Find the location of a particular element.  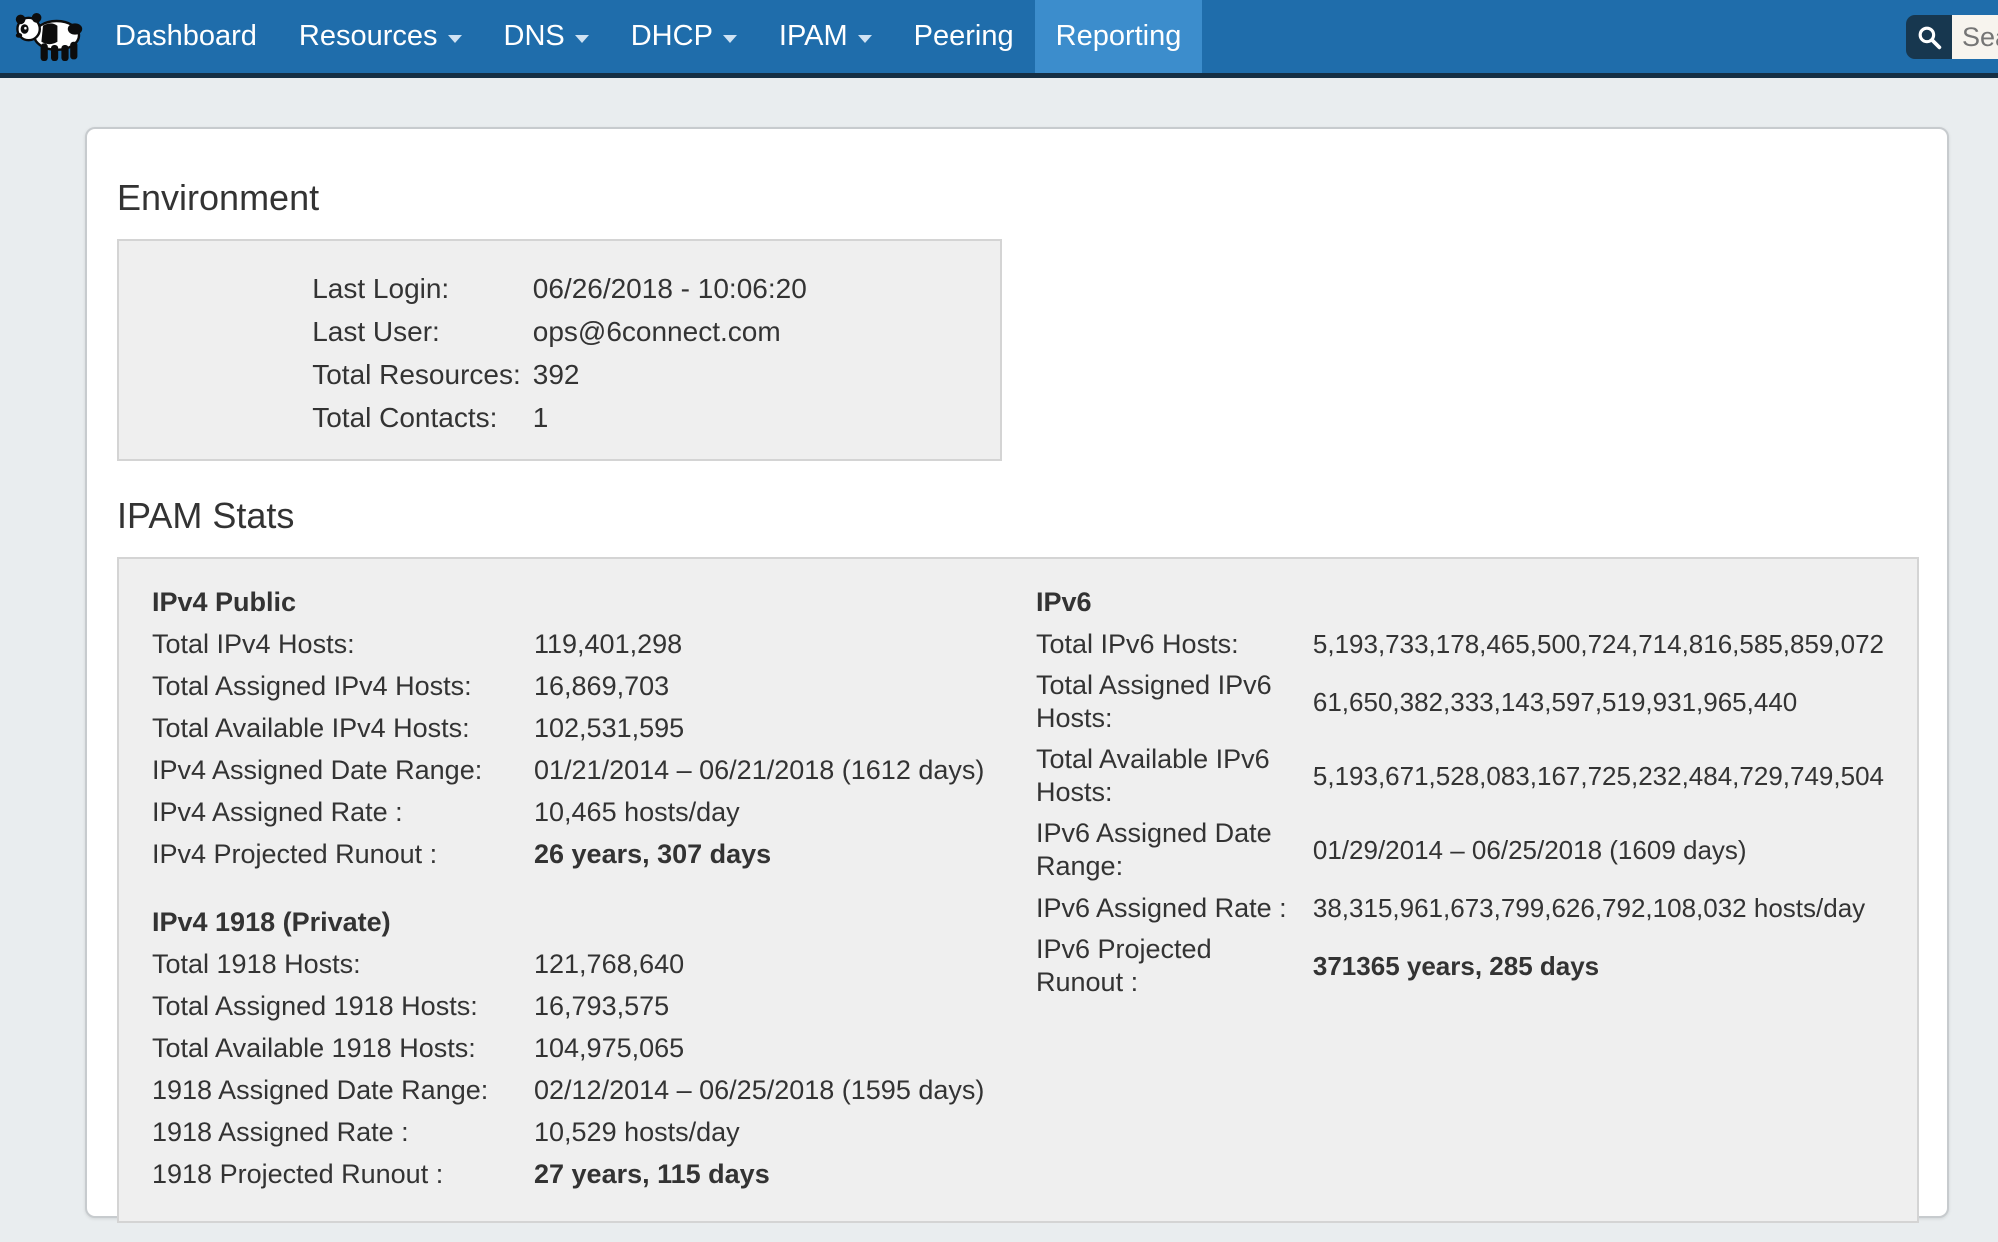

stat-value: 102,531,595 is located at coordinates (609, 728).